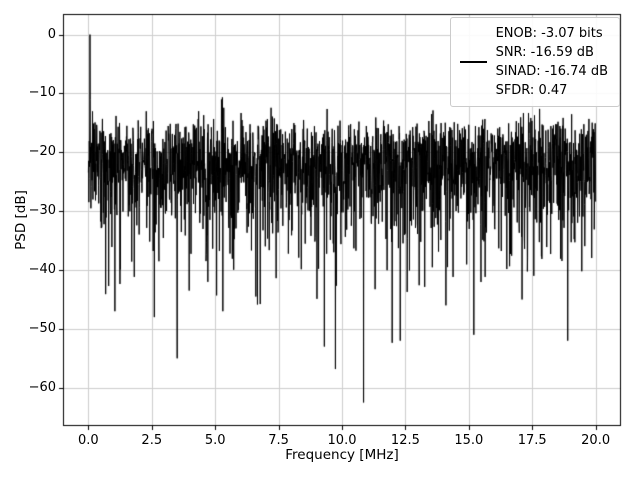 The image size is (640, 480). What do you see at coordinates (215, 440) in the screenshot?
I see `x-tick-label: 5.0` at bounding box center [215, 440].